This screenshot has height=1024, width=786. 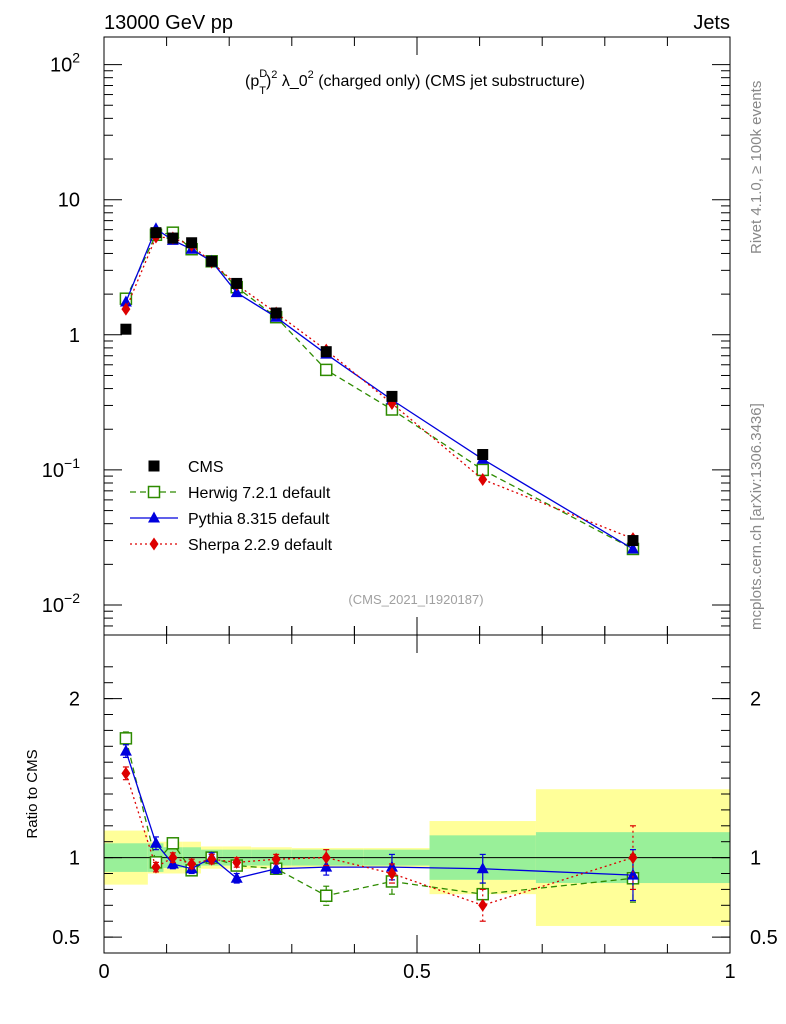 I want to click on ratio-y-tick-label-right: 0.5, so click(x=764, y=938).